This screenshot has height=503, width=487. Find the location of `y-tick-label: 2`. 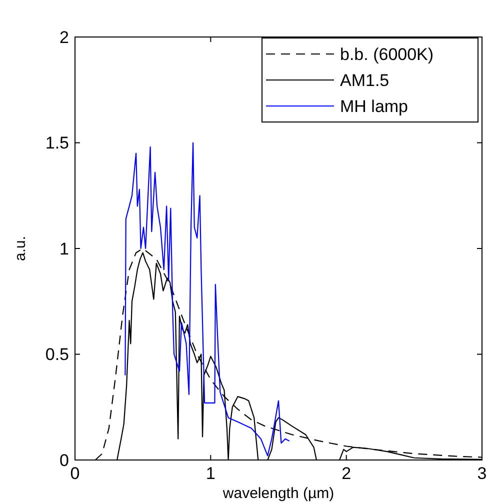

y-tick-label: 2 is located at coordinates (64, 37).